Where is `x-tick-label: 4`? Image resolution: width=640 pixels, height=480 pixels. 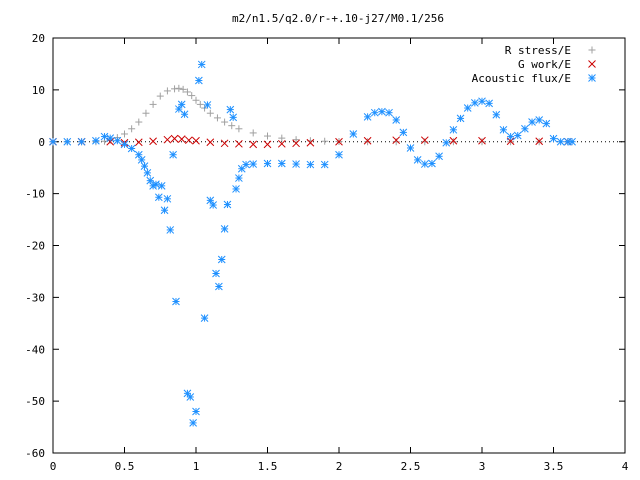 x-tick-label: 4 is located at coordinates (625, 466).